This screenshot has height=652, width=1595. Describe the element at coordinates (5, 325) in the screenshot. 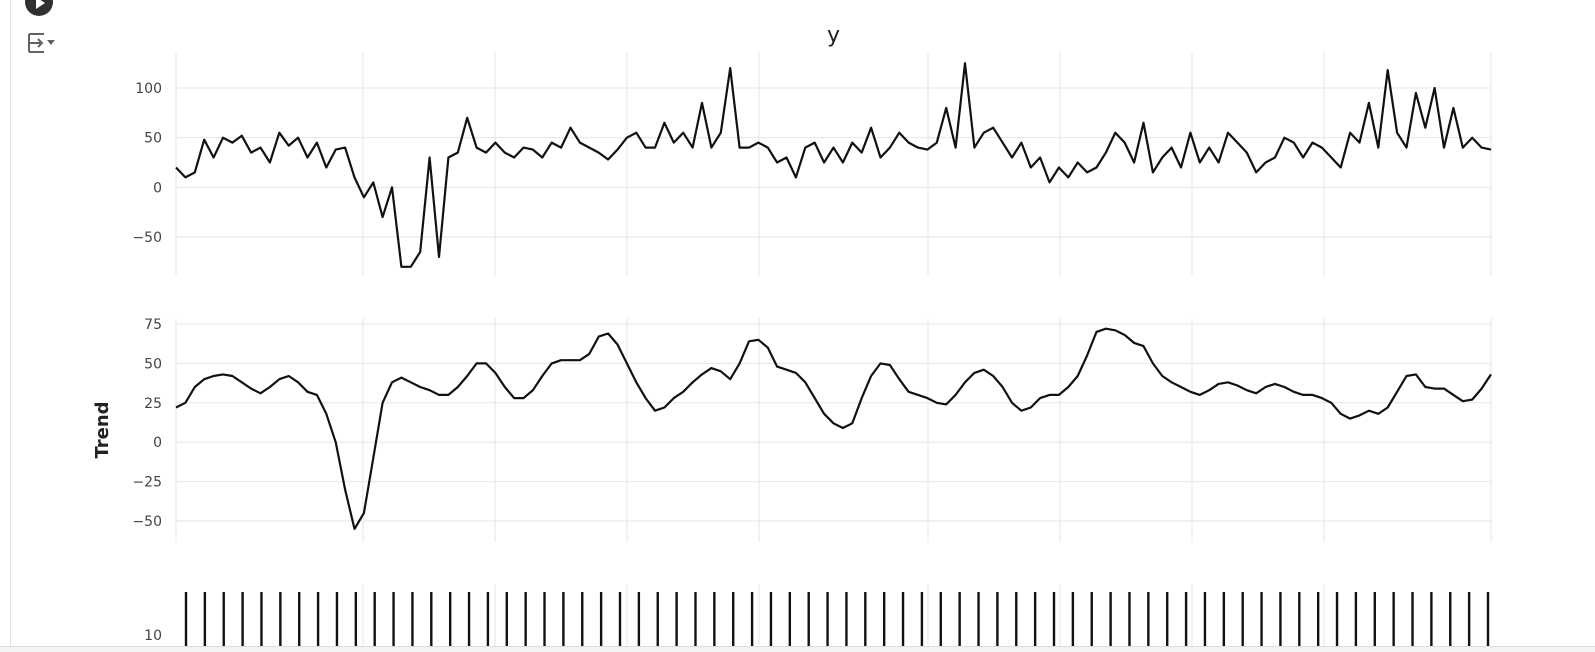

I see `cell-gutter` at that location.